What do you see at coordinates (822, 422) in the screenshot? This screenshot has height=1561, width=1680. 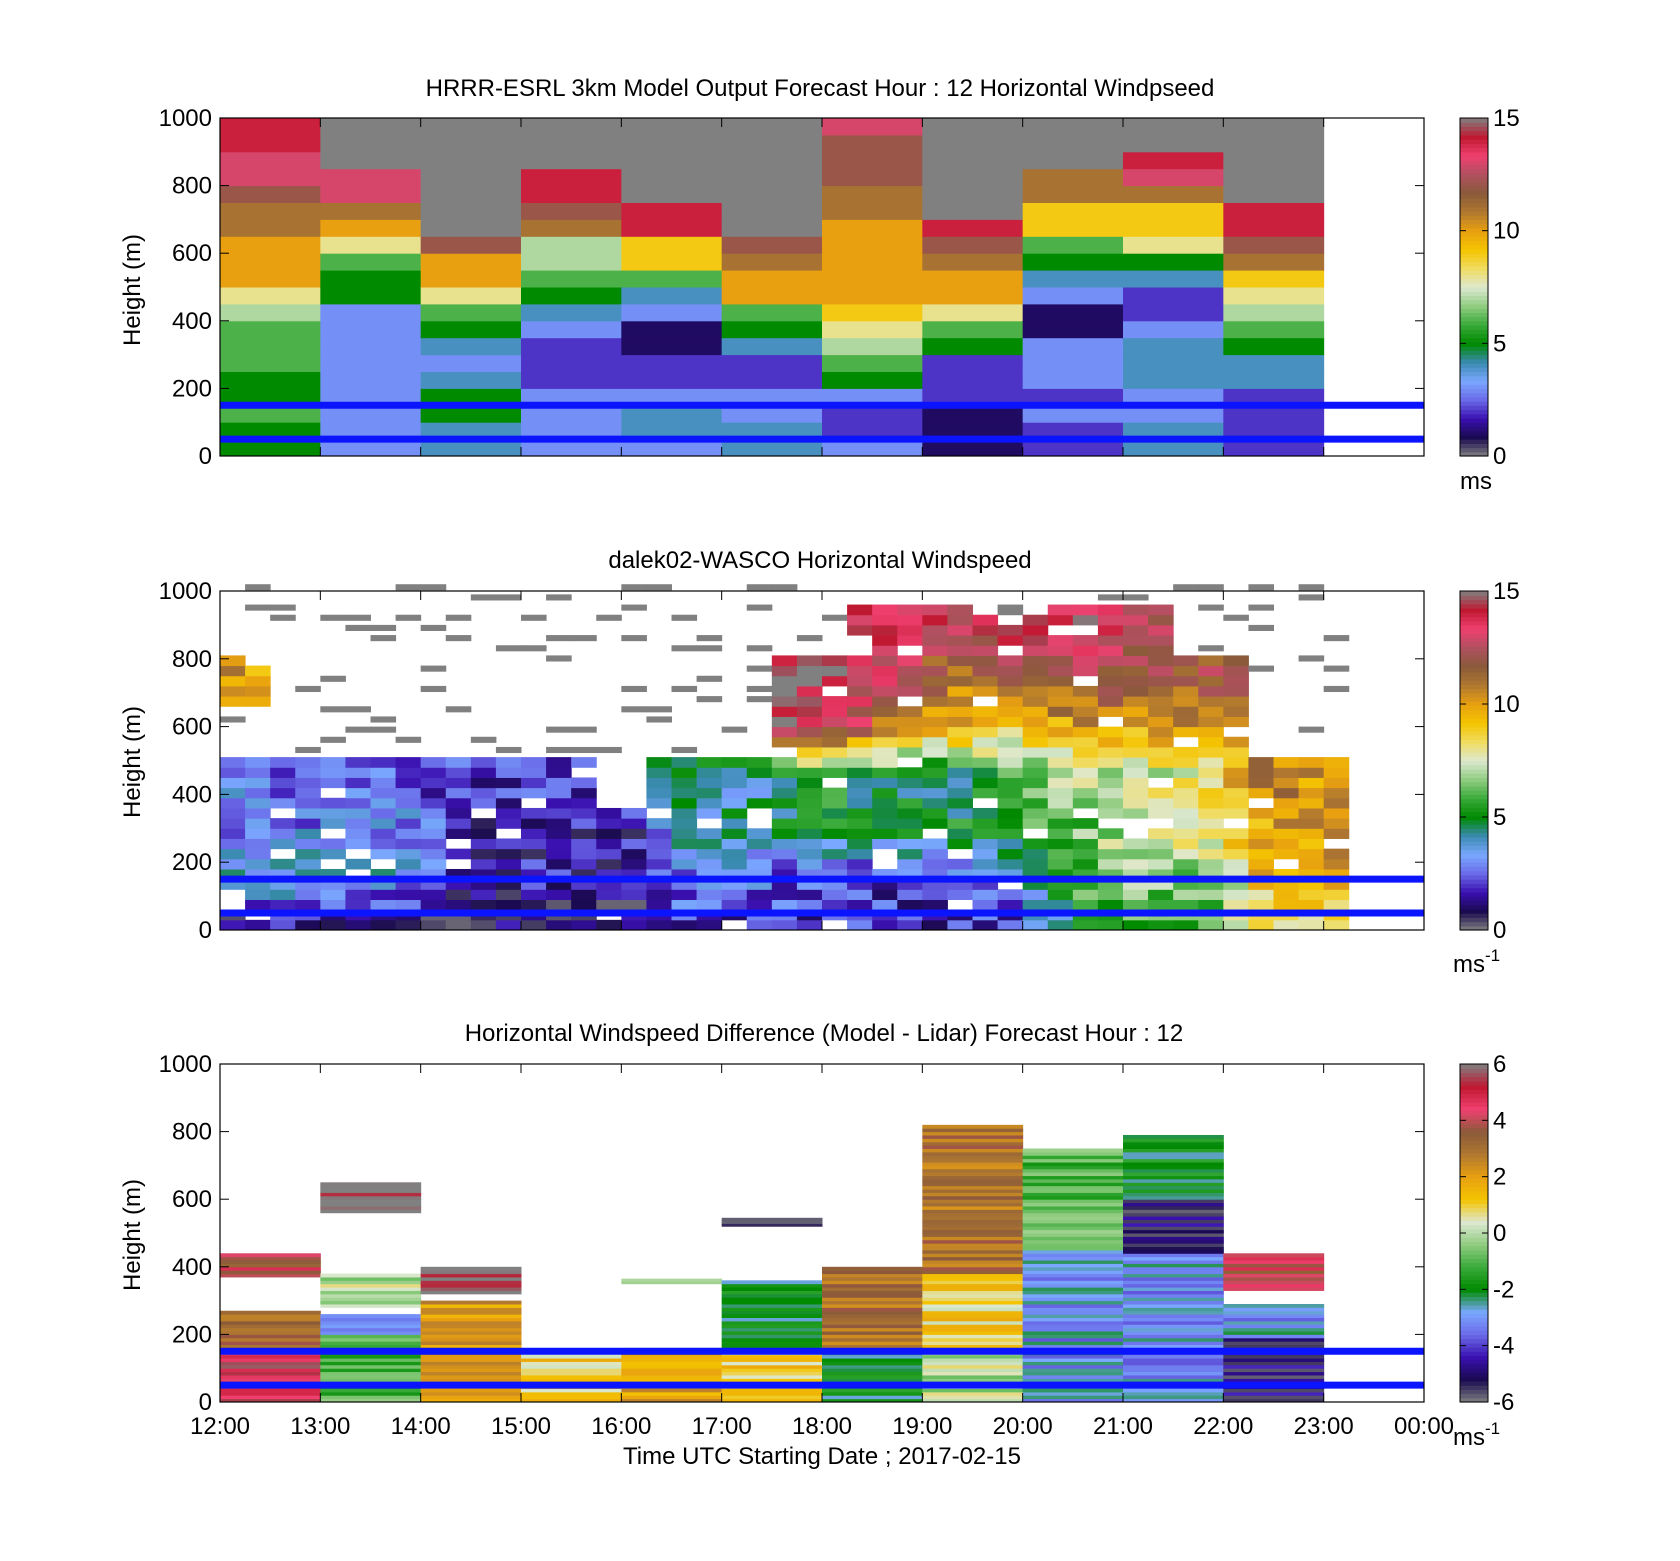 I see `reference-lines` at bounding box center [822, 422].